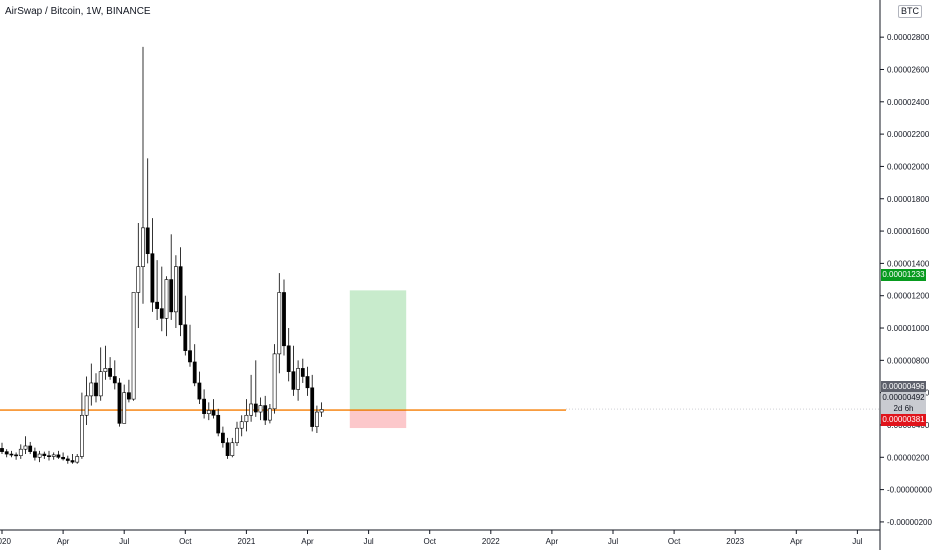 The height and width of the screenshot is (550, 932). What do you see at coordinates (63, 541) in the screenshot?
I see `x-tick-label: Apr` at bounding box center [63, 541].